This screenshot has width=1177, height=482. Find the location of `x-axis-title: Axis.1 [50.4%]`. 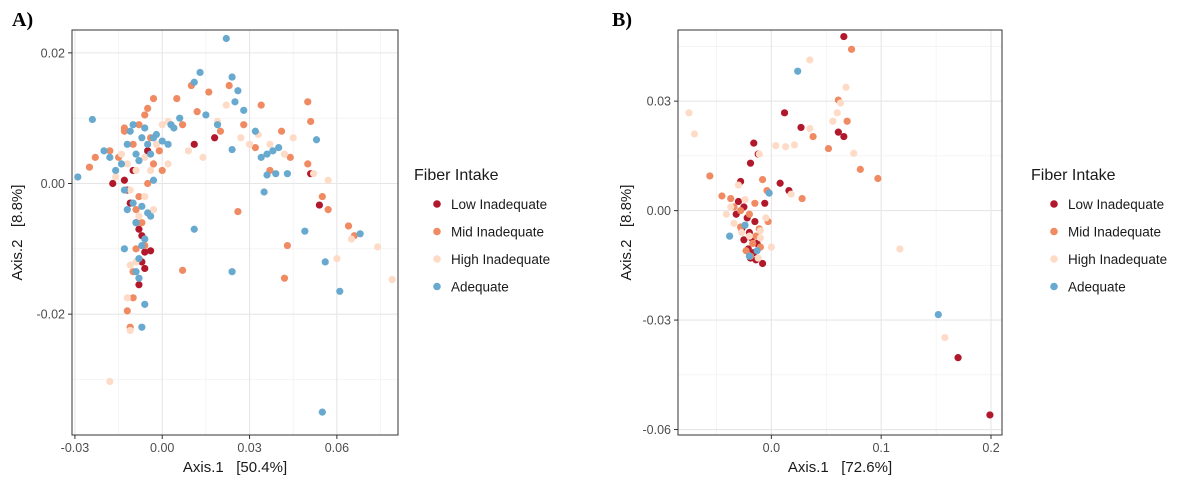

x-axis-title: Axis.1 [50.4%] is located at coordinates (235, 467).